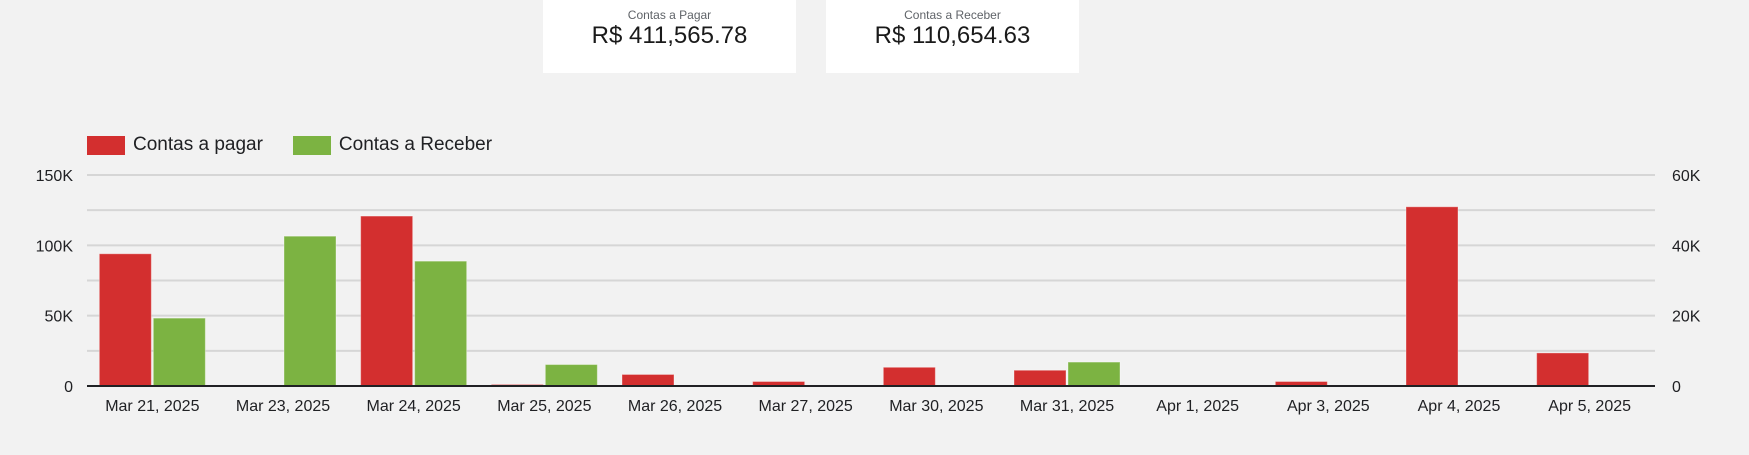  Describe the element at coordinates (415, 144) in the screenshot. I see `legend-label: Contas a Receber` at that location.